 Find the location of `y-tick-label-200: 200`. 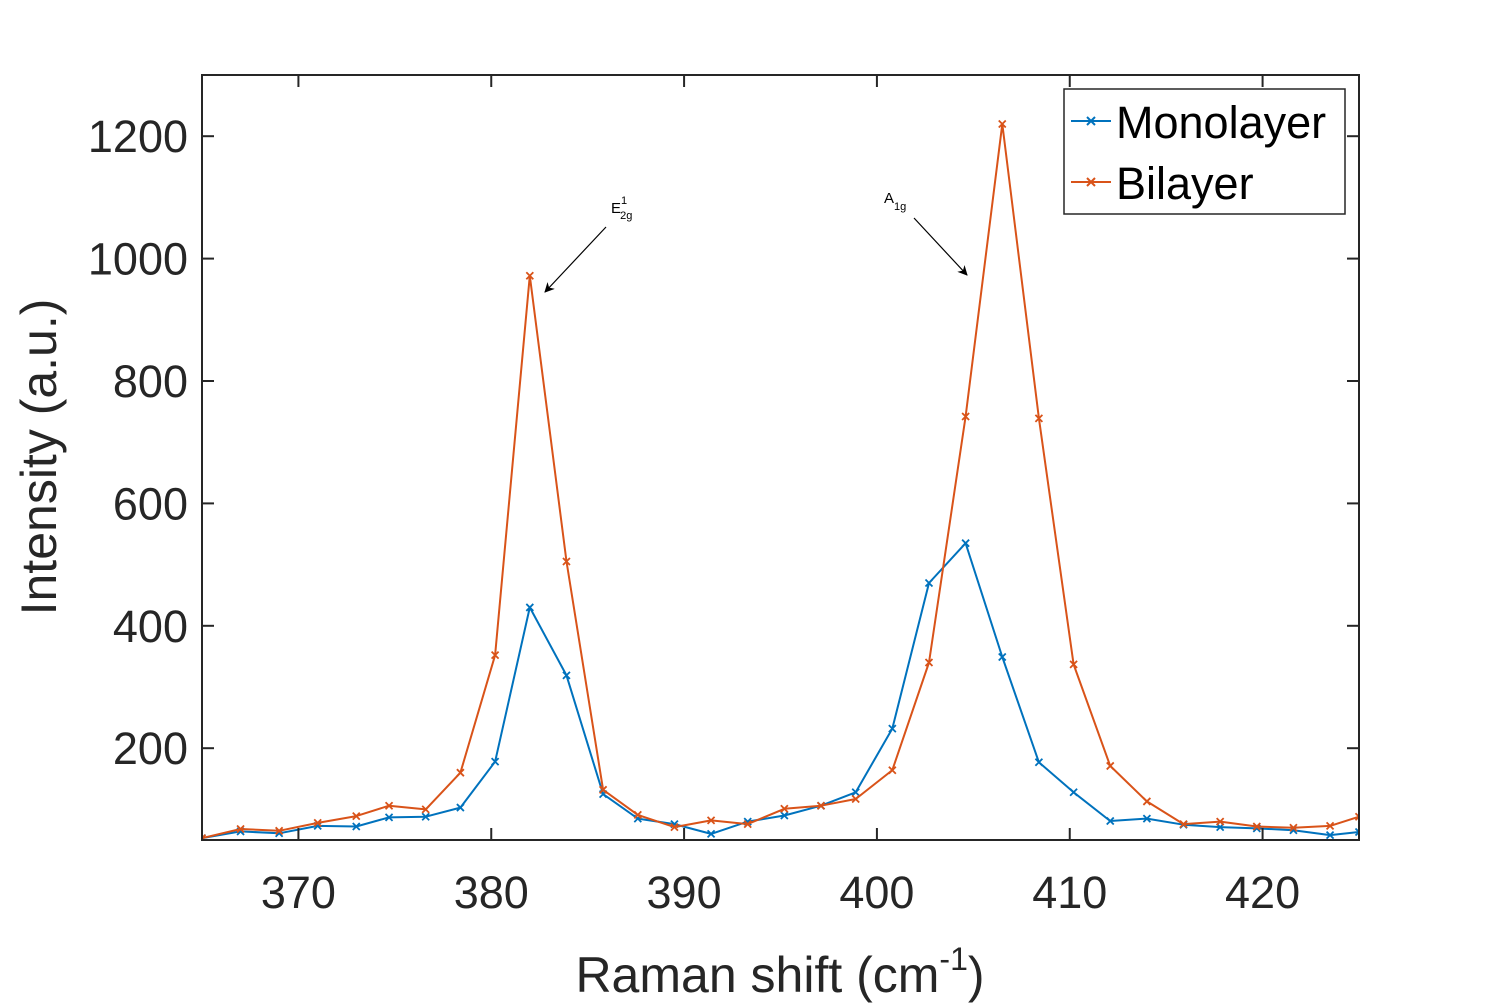

y-tick-label-200: 200 is located at coordinates (150, 748).